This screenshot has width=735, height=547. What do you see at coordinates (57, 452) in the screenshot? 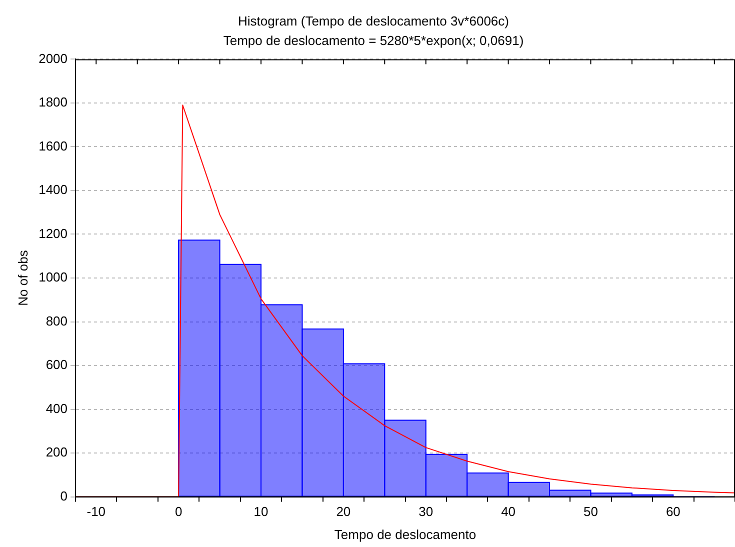
I see `y-tick-label: 200` at bounding box center [57, 452].